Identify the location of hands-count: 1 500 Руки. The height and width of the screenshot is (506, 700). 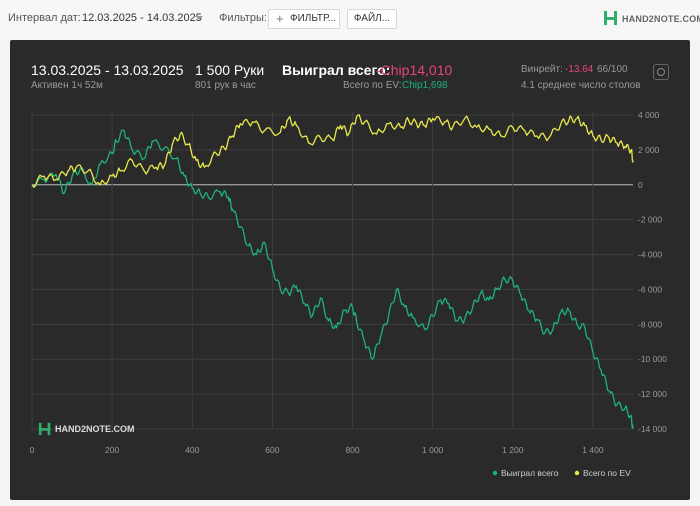
(230, 70).